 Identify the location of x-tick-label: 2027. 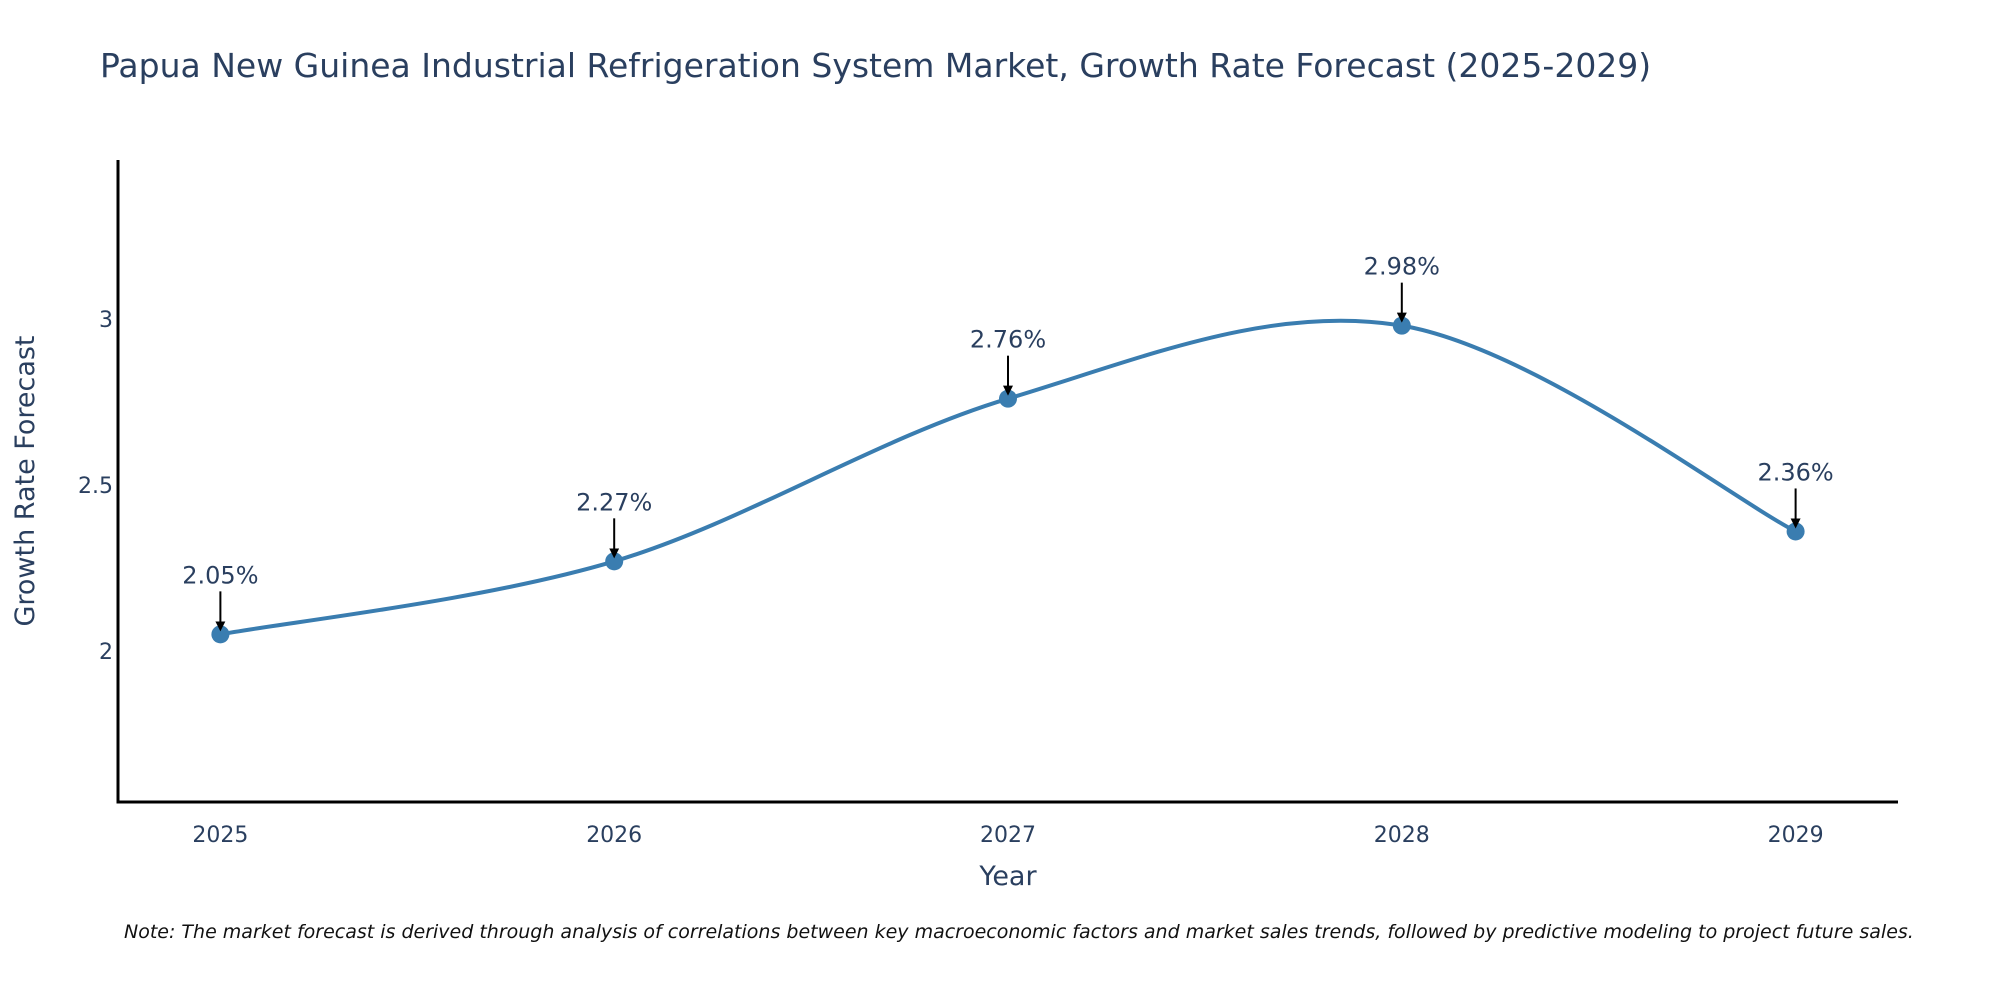
(1008, 835).